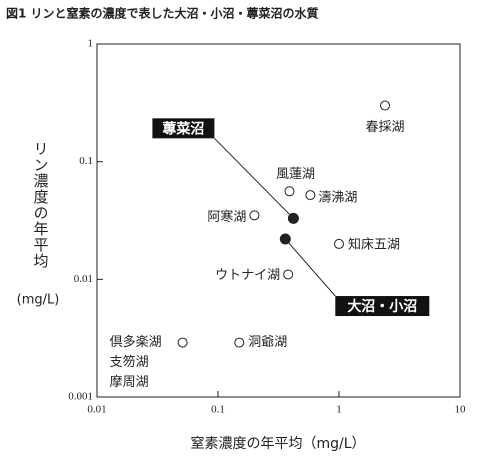  Describe the element at coordinates (136, 342) in the screenshot. I see `point-label: 倶多楽湖` at that location.